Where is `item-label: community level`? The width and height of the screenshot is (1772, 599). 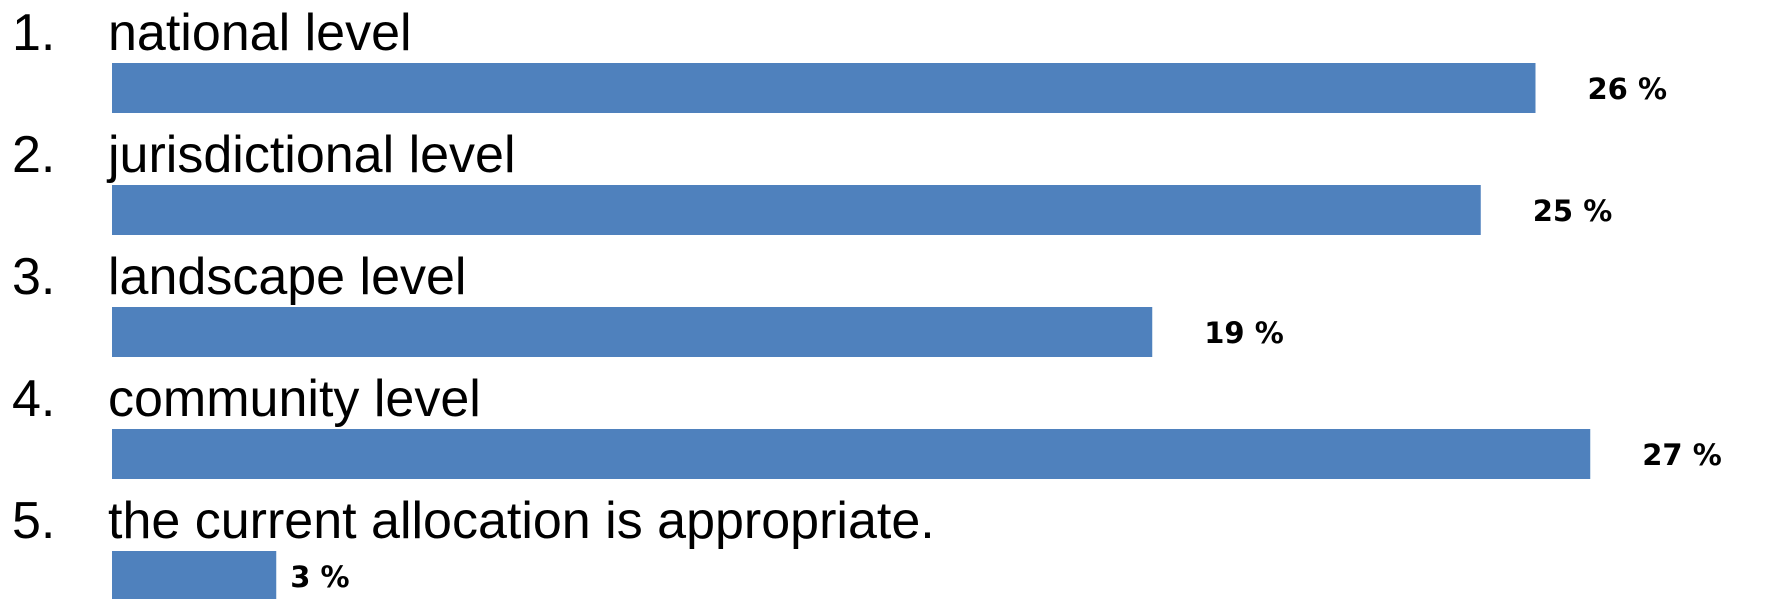 item-label: community level is located at coordinates (294, 399).